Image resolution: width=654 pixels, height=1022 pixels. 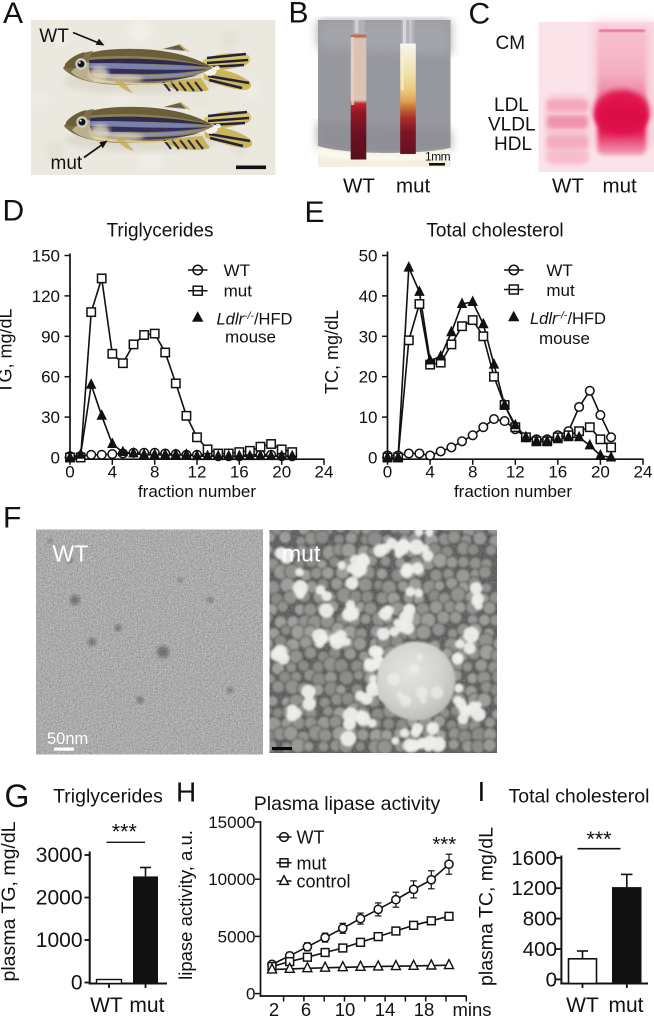 I want to click on svg-text: TC, mg/dL, so click(x=332, y=352).